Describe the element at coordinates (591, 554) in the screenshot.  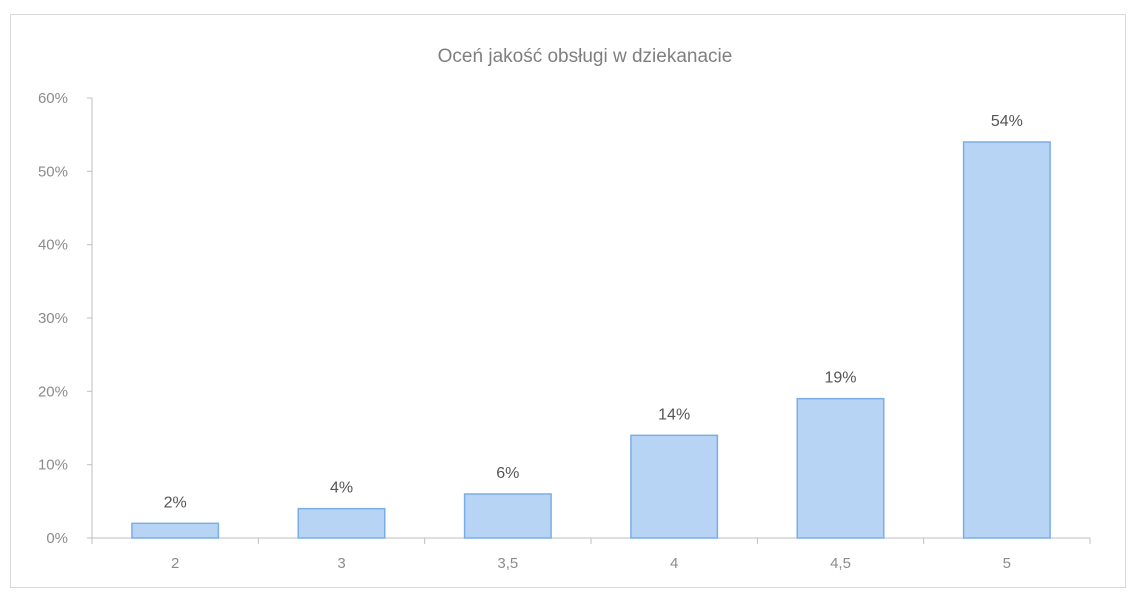
I see `x-axis: 2 3 3,5 4 4,5 5` at that location.